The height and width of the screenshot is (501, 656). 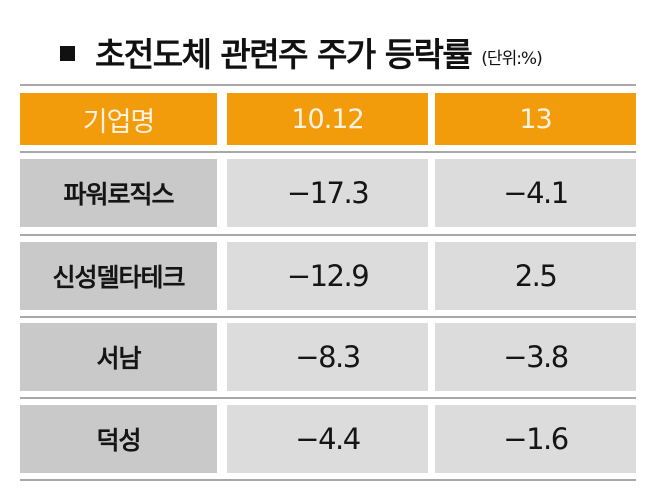 I want to click on unit-label: (단위:%), so click(x=511, y=58).